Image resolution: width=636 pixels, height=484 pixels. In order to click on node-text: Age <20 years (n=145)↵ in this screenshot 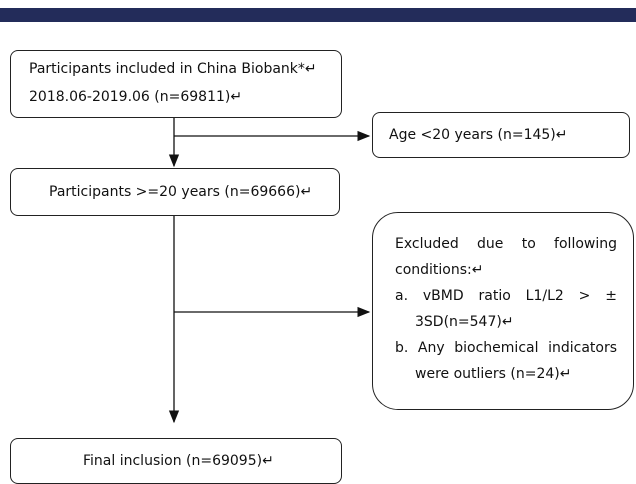, I will do `click(478, 135)`.